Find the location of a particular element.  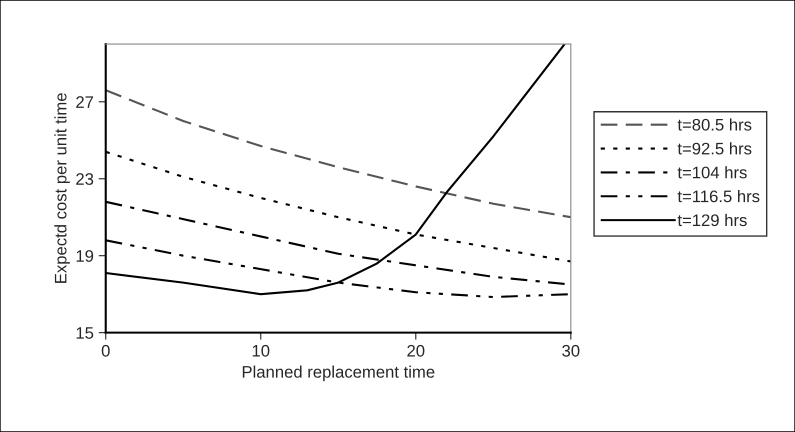

y-tick-label: 15 is located at coordinates (85, 333).